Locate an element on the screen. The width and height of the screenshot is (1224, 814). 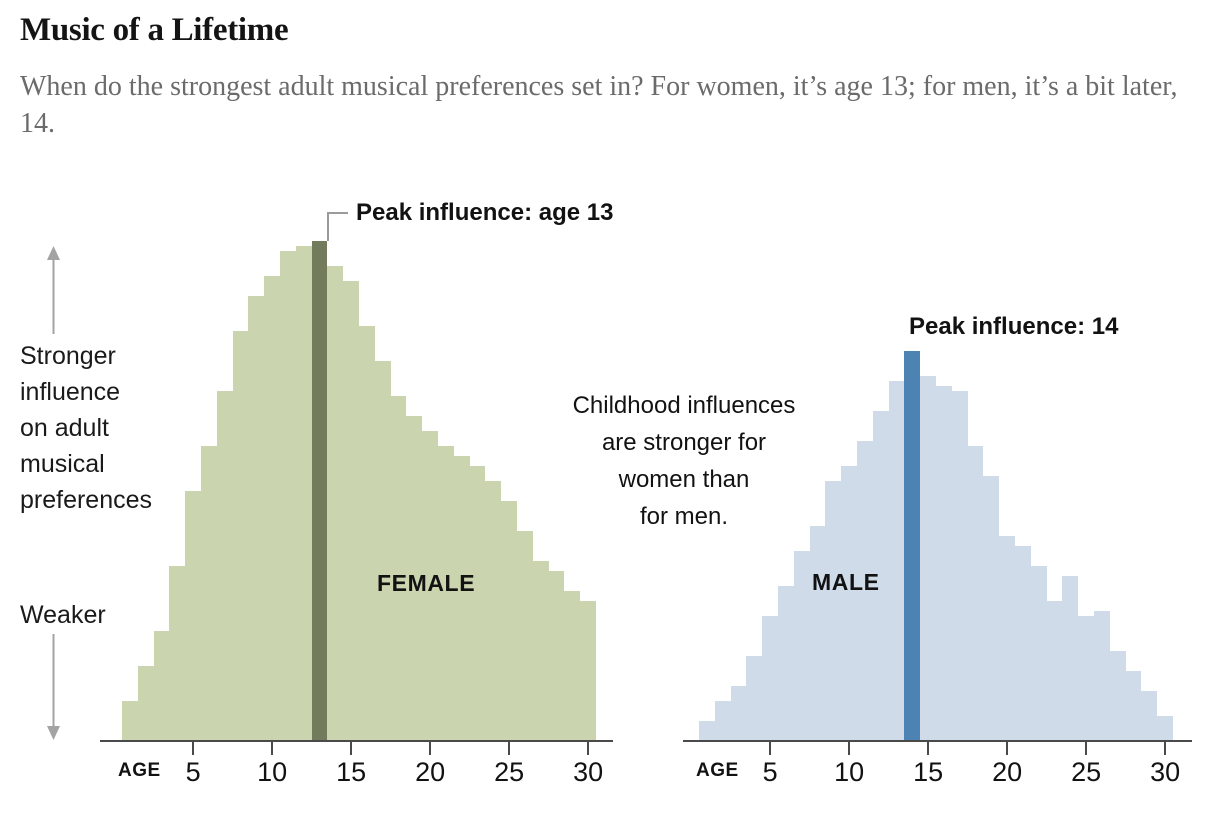
male-tick-label-15: 15 is located at coordinates (928, 772).